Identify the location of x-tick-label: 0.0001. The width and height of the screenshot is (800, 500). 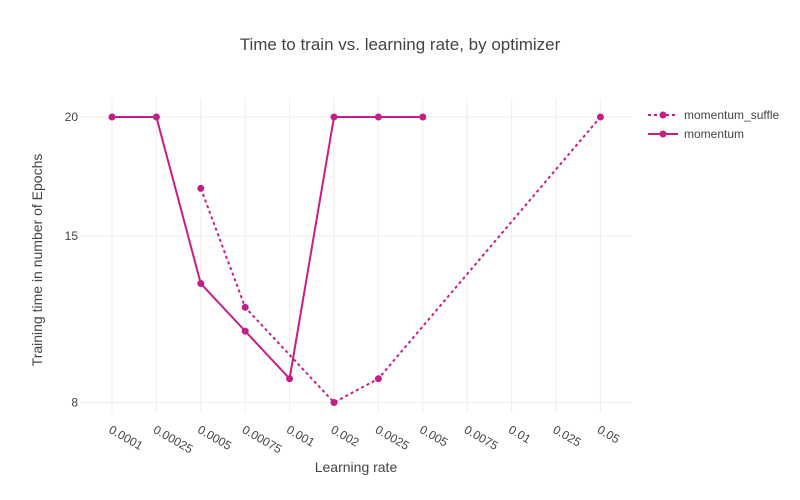
(126, 437).